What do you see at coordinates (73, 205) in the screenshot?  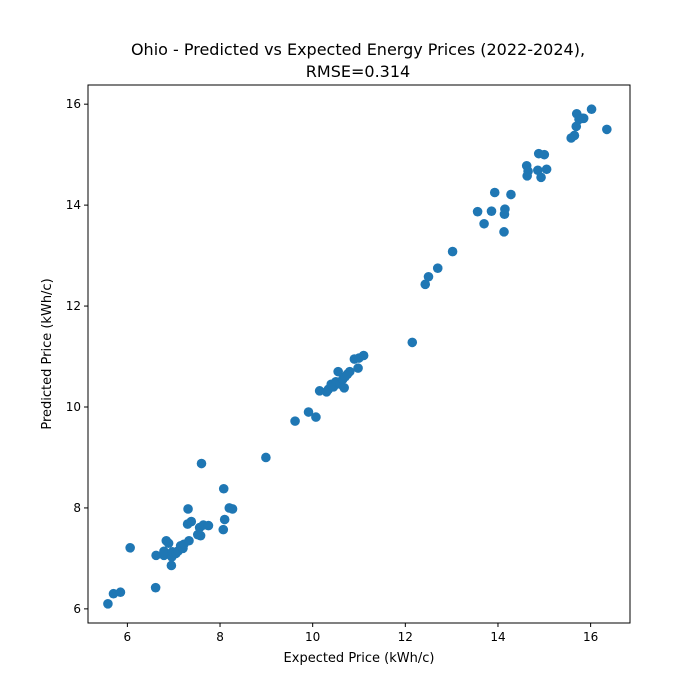 I see `y-tick-label: 14` at bounding box center [73, 205].